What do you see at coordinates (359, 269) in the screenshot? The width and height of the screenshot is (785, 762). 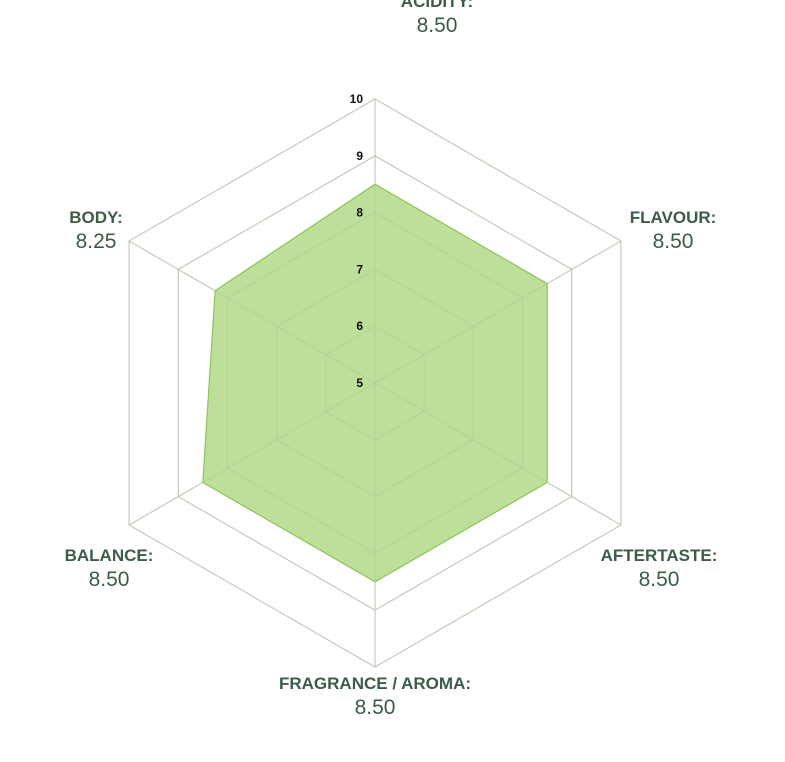 I see `tick-label: 7` at bounding box center [359, 269].